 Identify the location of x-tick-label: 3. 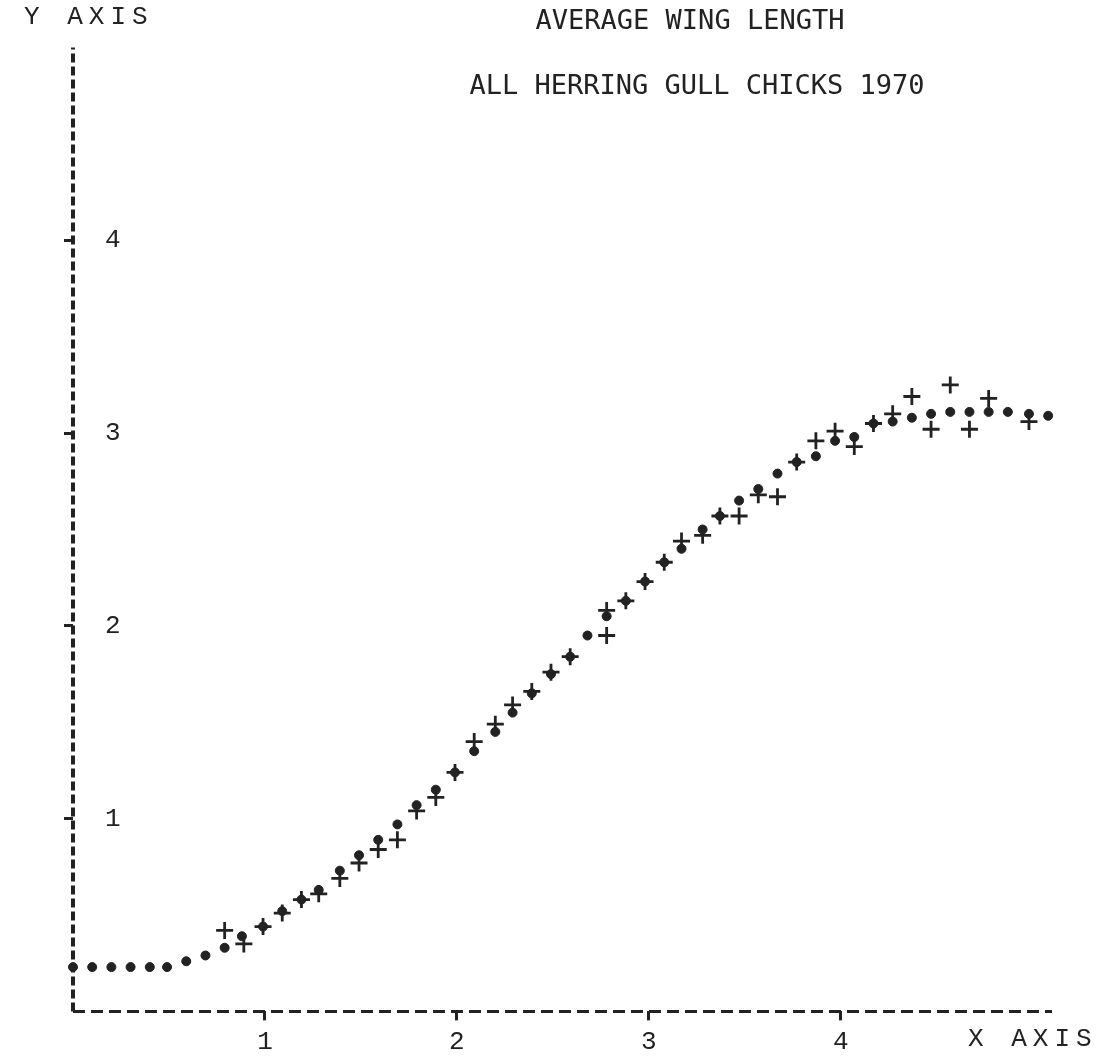
(649, 1041).